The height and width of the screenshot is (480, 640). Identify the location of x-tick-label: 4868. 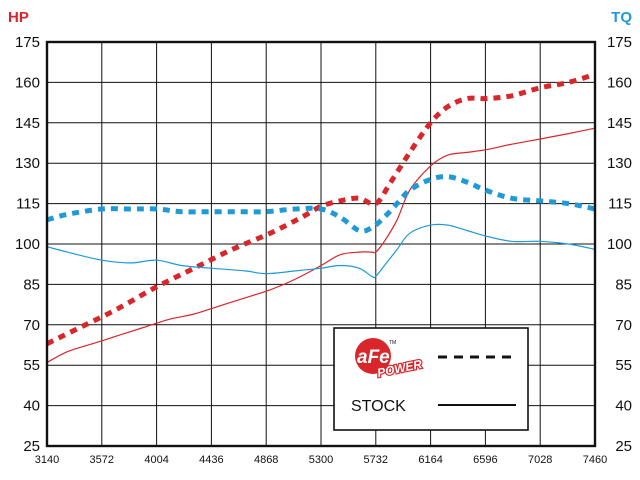
(266, 460).